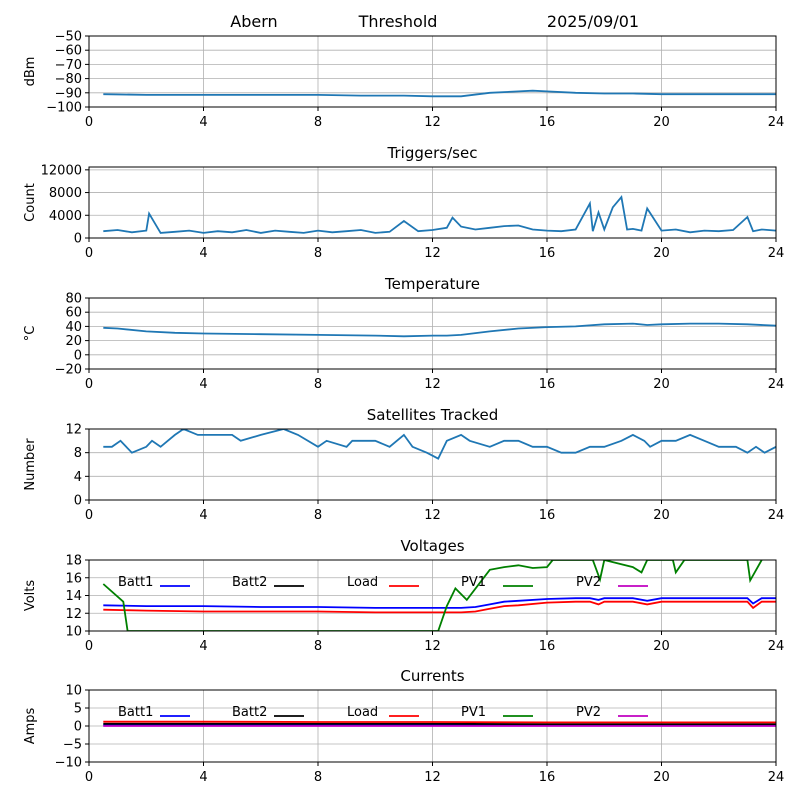  I want to click on chart-title: Currents, so click(432, 676).